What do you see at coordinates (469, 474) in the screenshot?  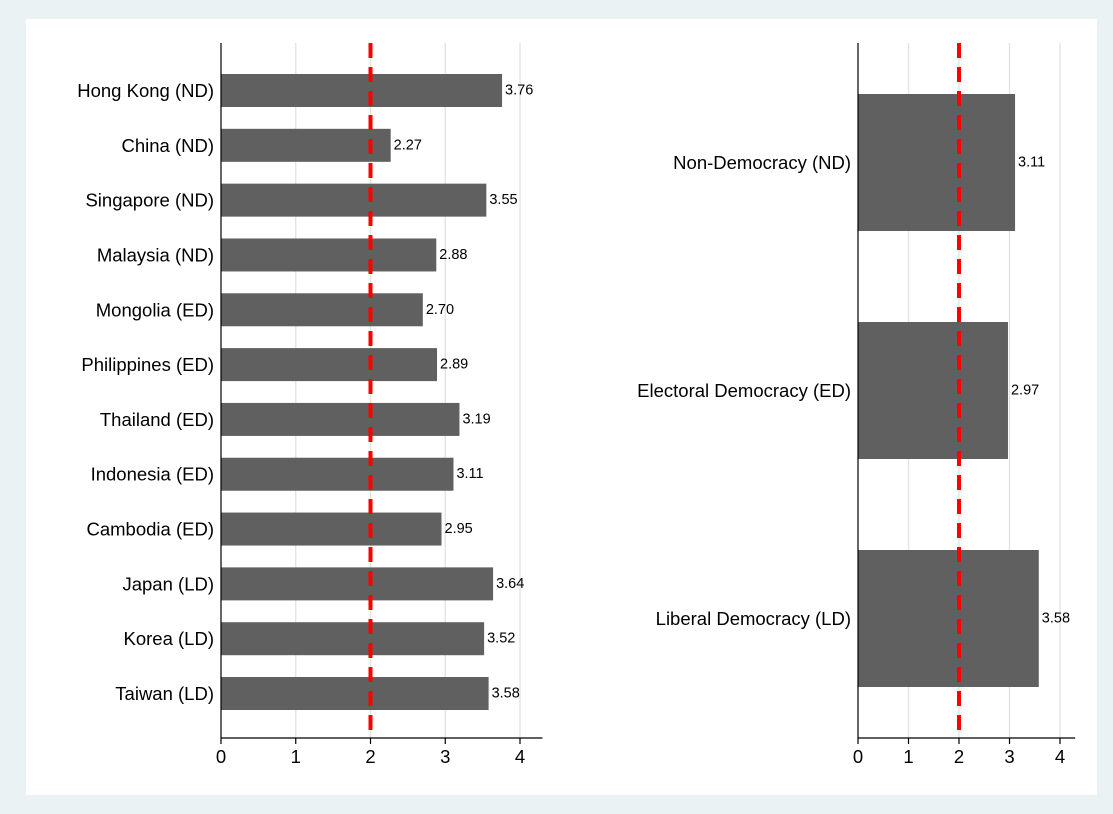 I see `value-label-7: 3.11` at bounding box center [469, 474].